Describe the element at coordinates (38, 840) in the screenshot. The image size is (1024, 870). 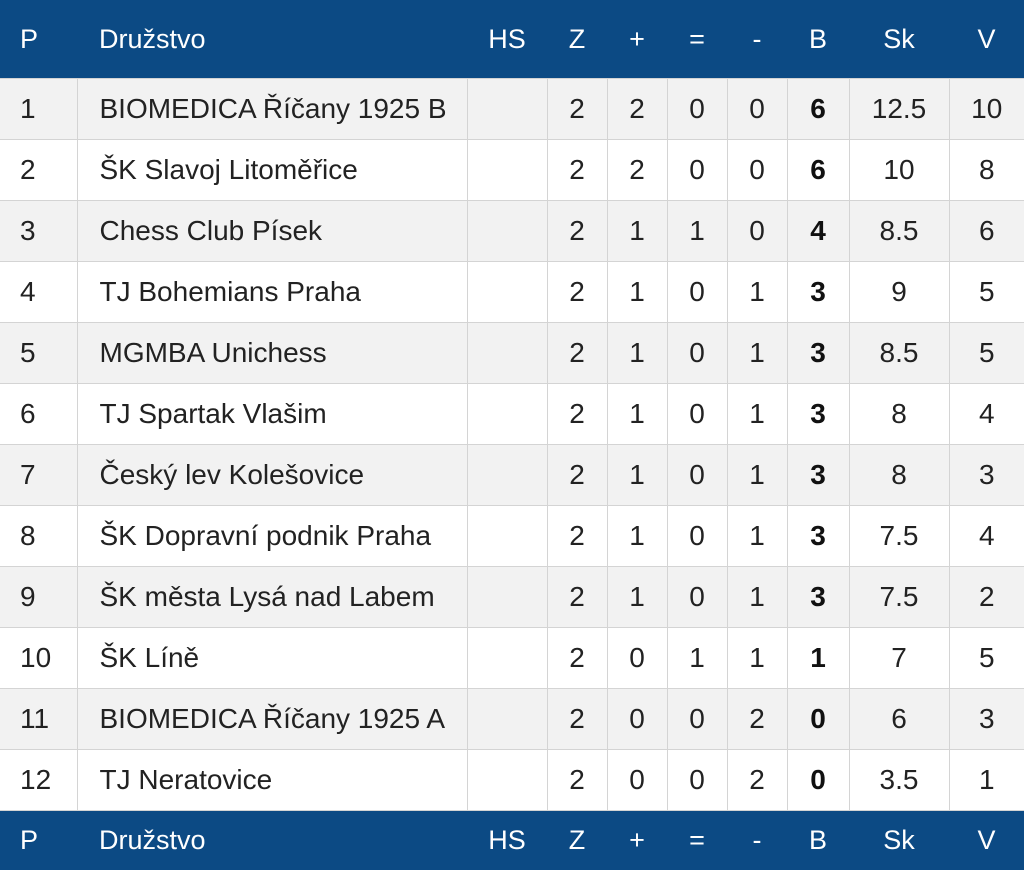
I see `footer-position: P` at that location.